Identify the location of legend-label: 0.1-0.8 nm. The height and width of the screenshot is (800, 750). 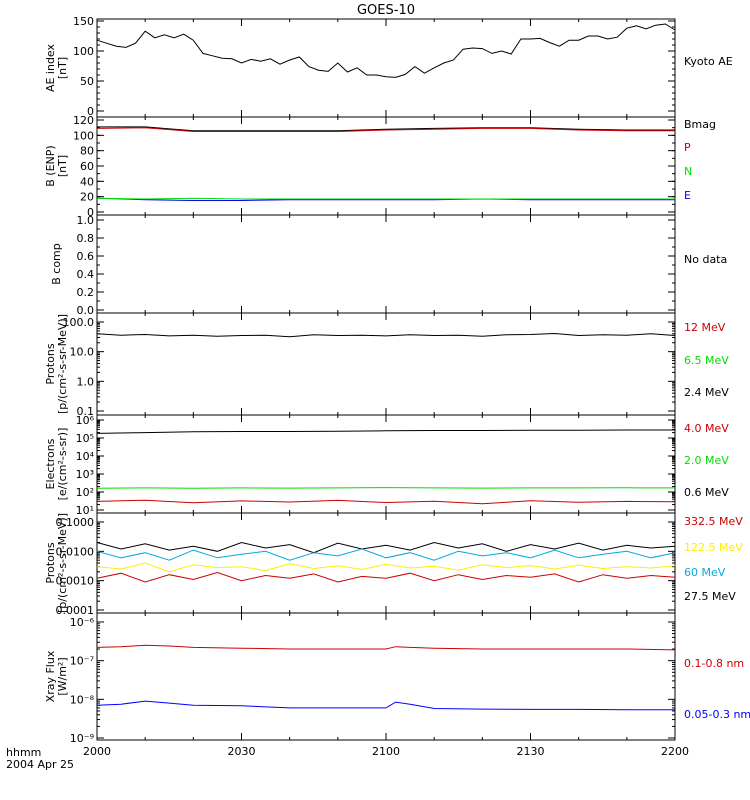
(714, 663).